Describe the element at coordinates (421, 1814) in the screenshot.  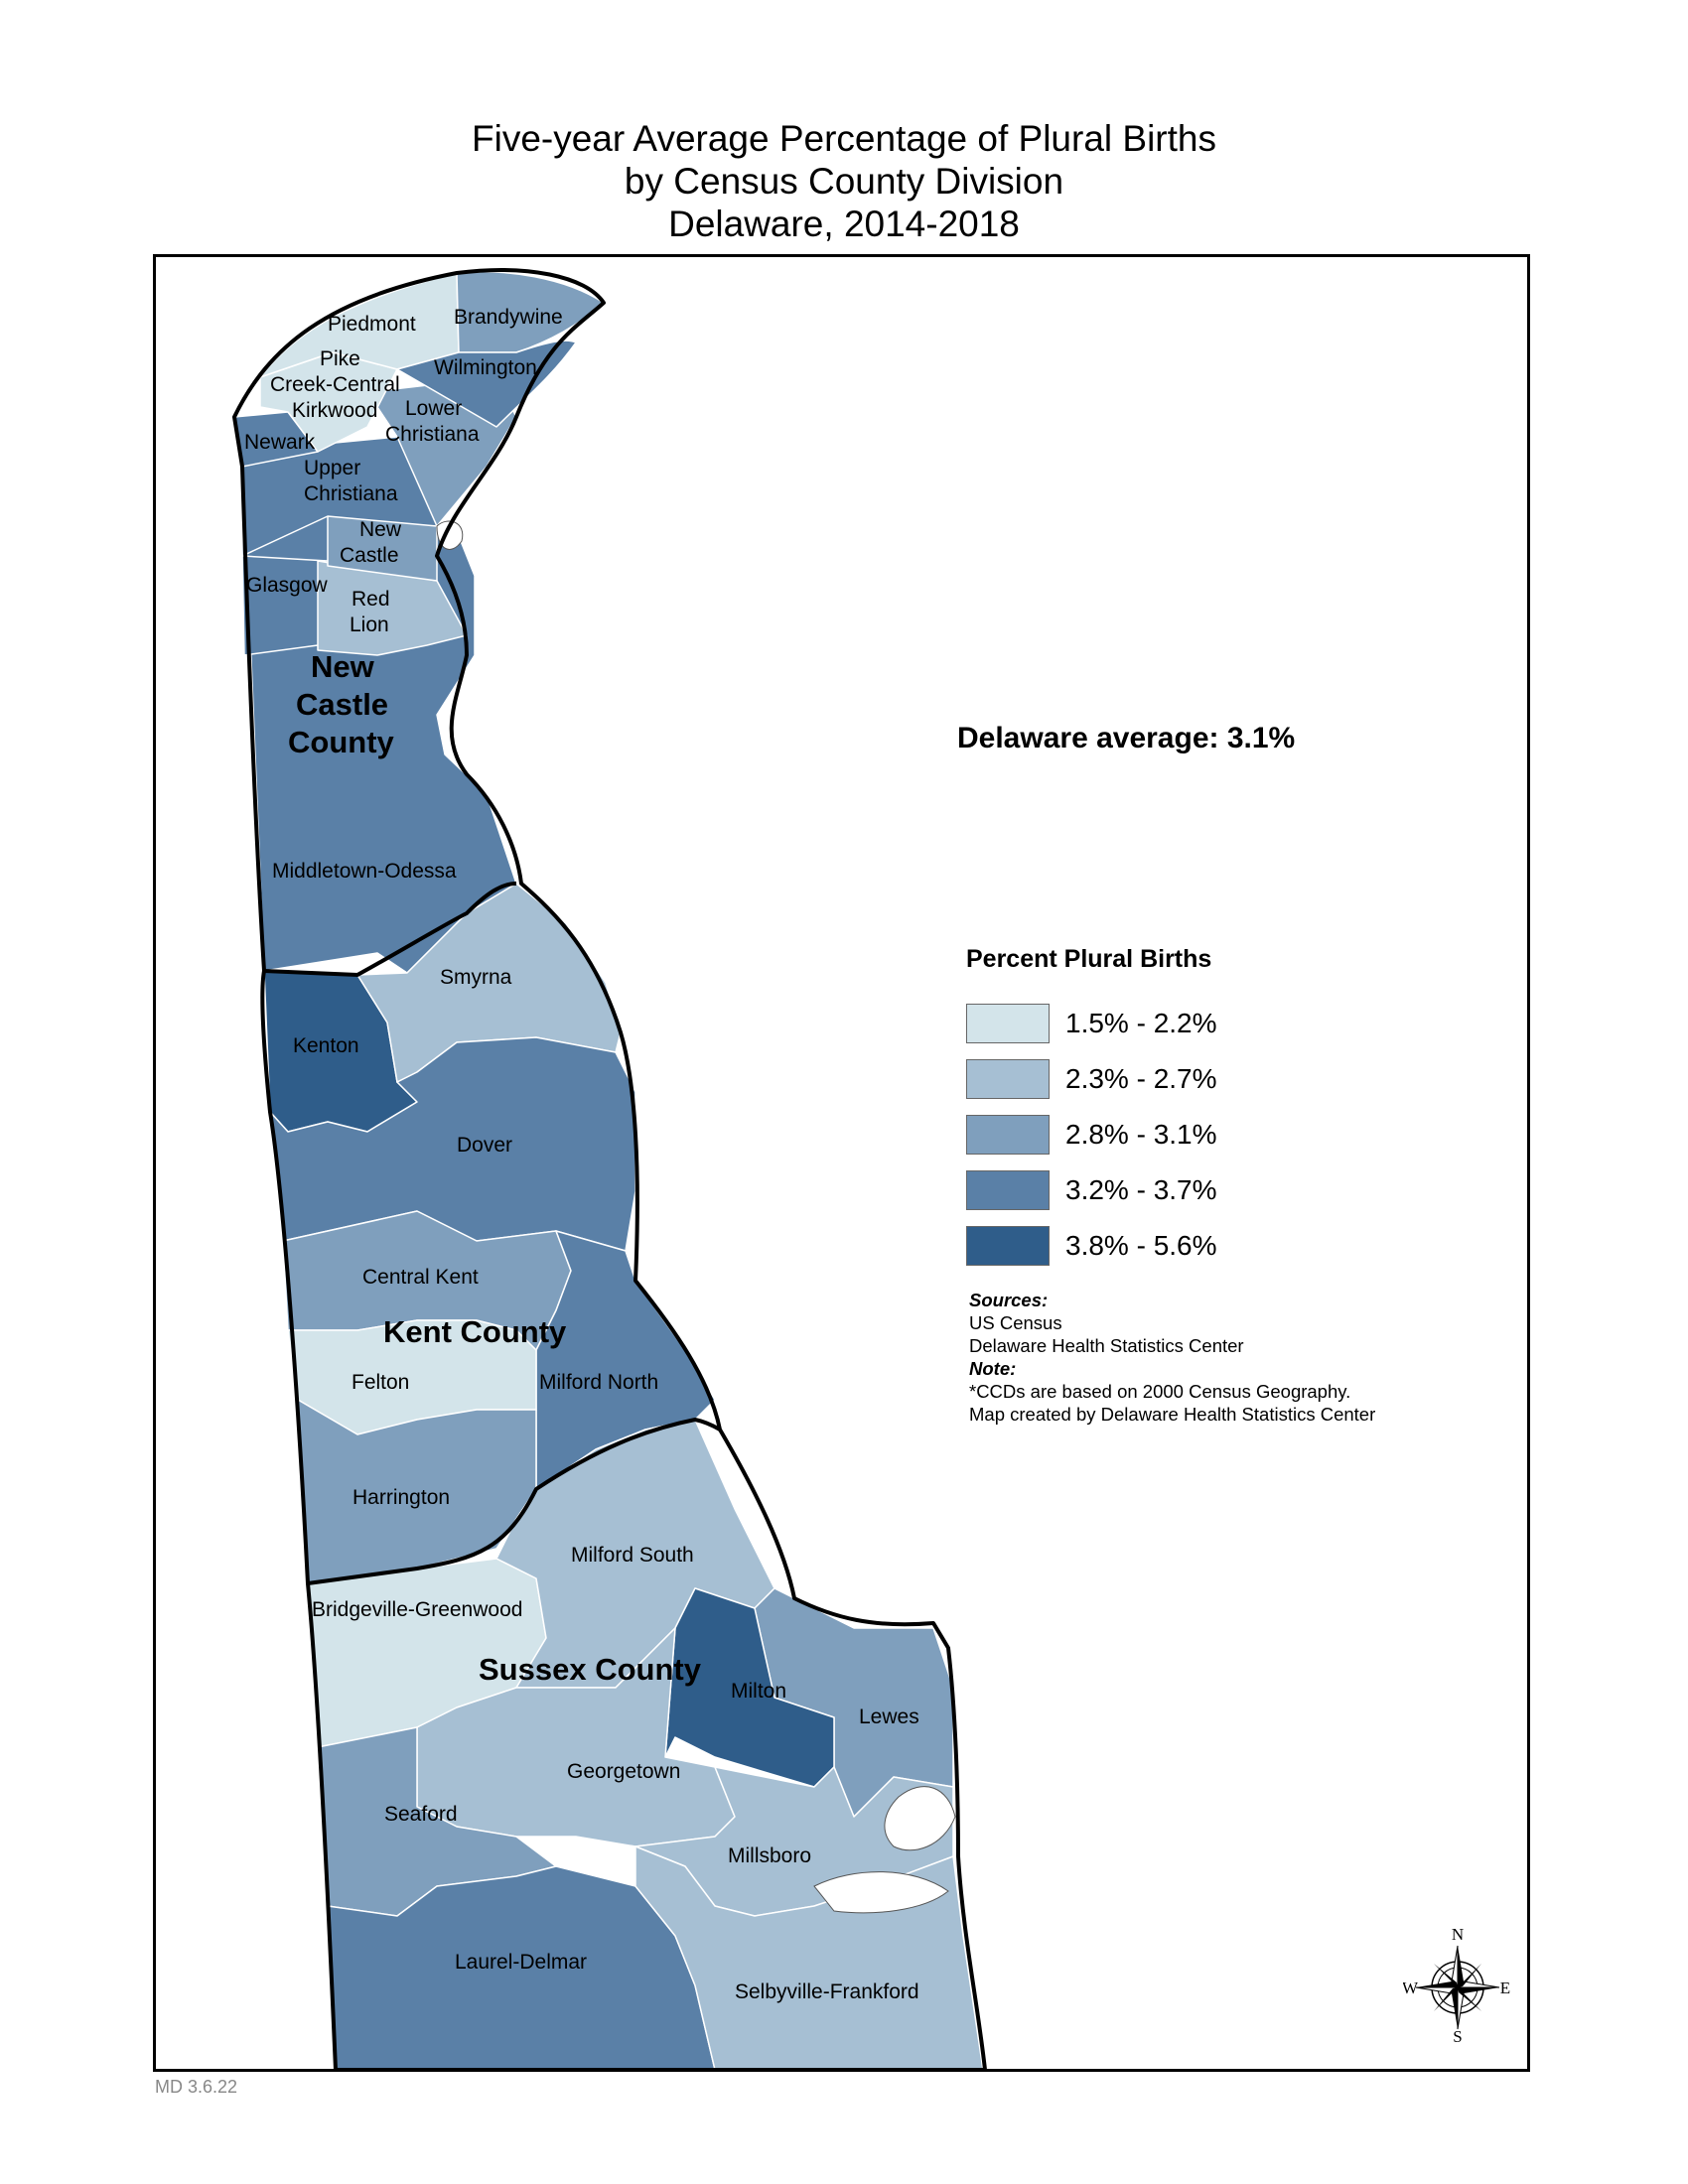
I see `label-seaford: Seaford` at that location.